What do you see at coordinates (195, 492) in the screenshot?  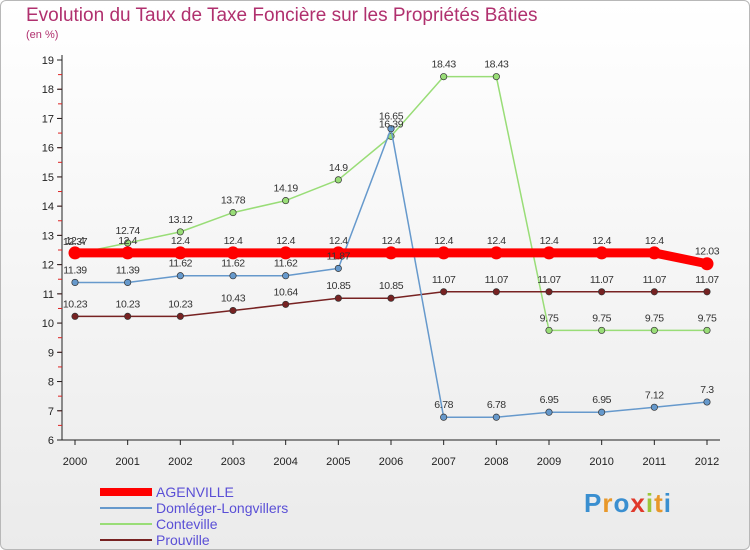 I see `legend-label: AGENVILLE` at bounding box center [195, 492].